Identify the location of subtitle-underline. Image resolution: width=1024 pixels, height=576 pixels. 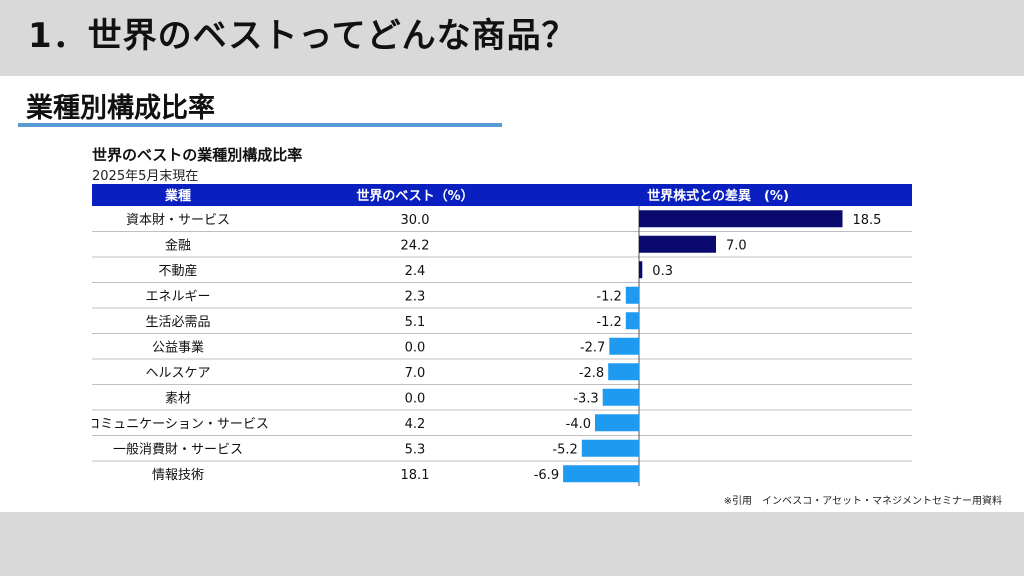
(260, 125).